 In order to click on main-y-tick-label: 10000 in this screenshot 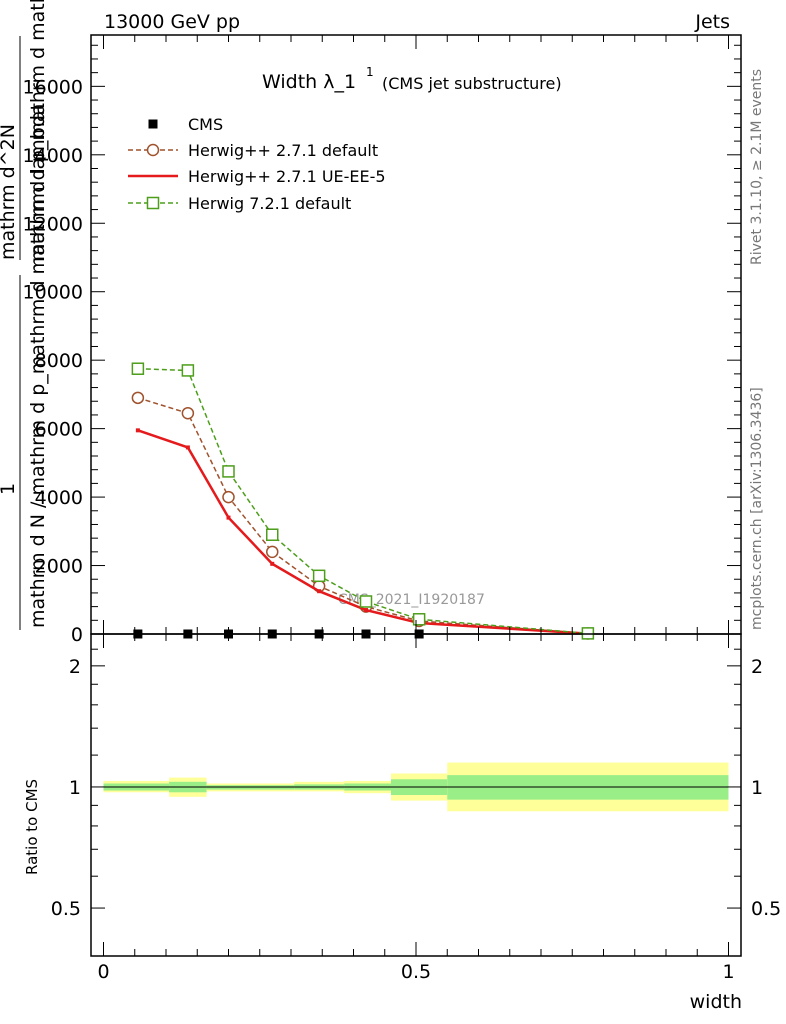, I will do `click(53, 293)`.